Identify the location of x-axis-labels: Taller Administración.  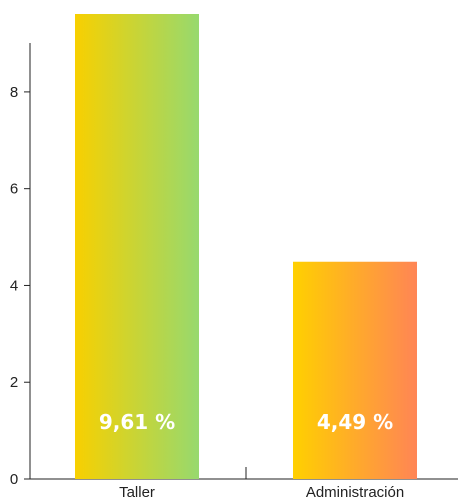
(261, 492).